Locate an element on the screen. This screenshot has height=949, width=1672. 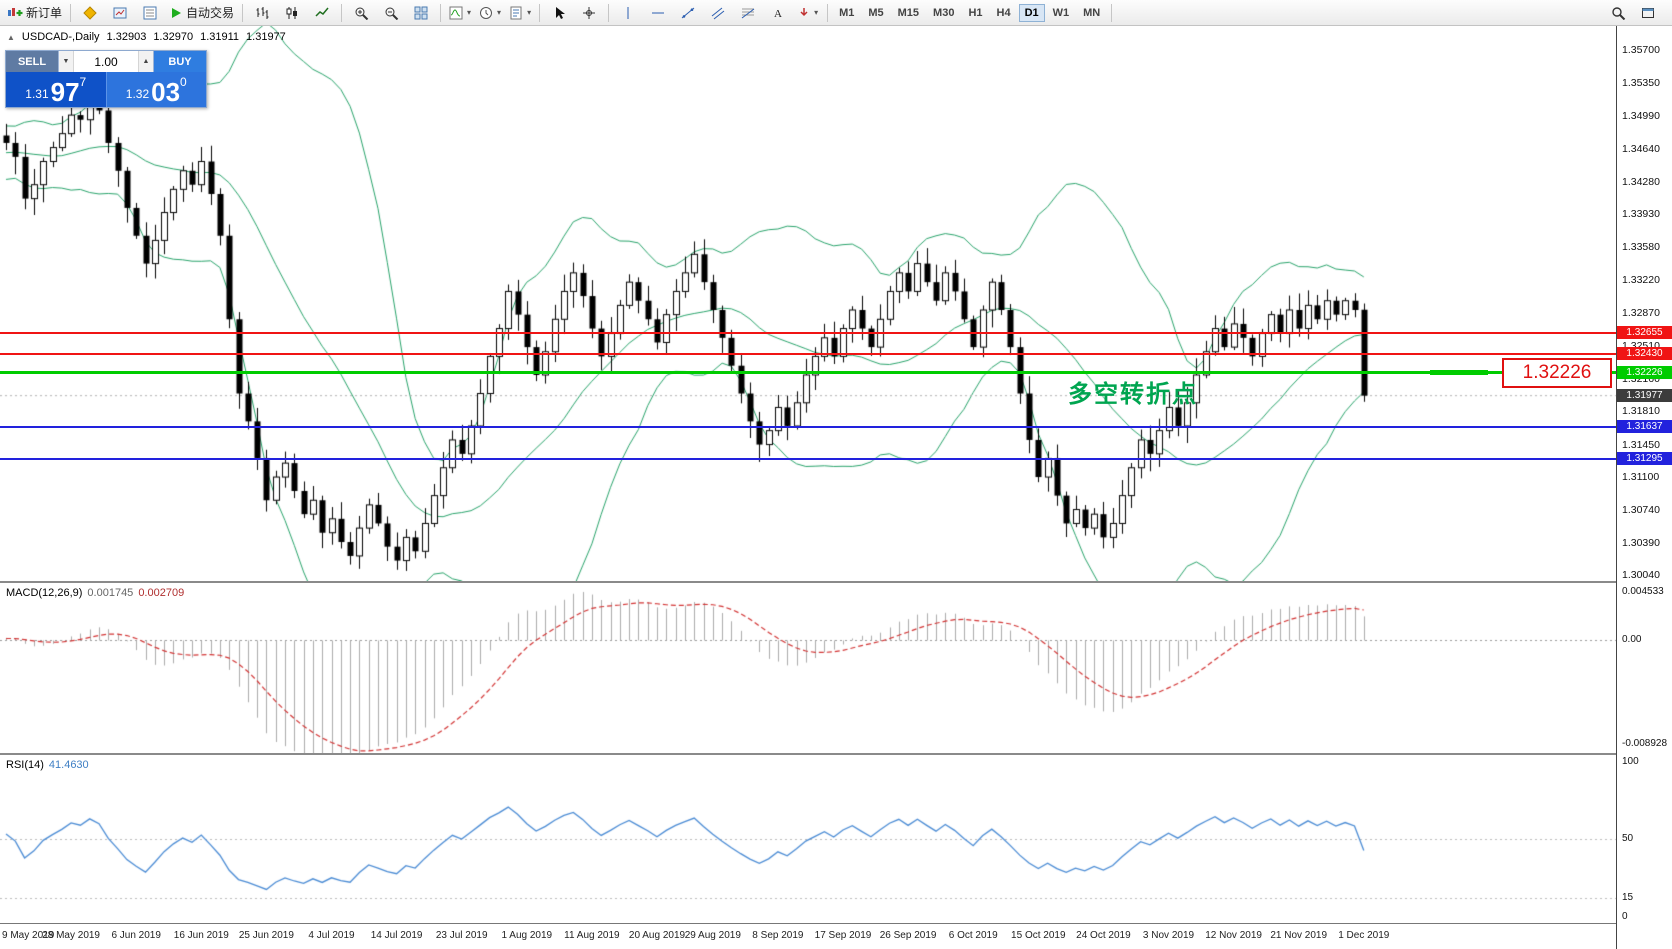
new-order-button: 新订单 is located at coordinates (34, 13).